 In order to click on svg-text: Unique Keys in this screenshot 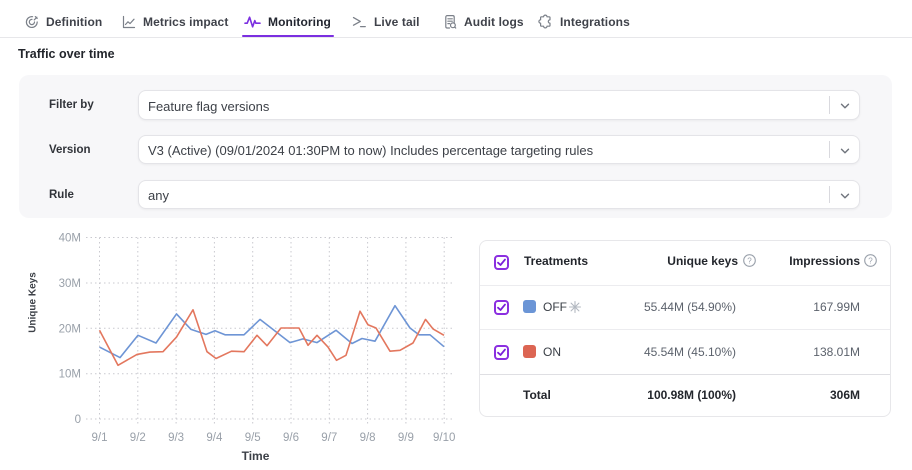, I will do `click(33, 302)`.